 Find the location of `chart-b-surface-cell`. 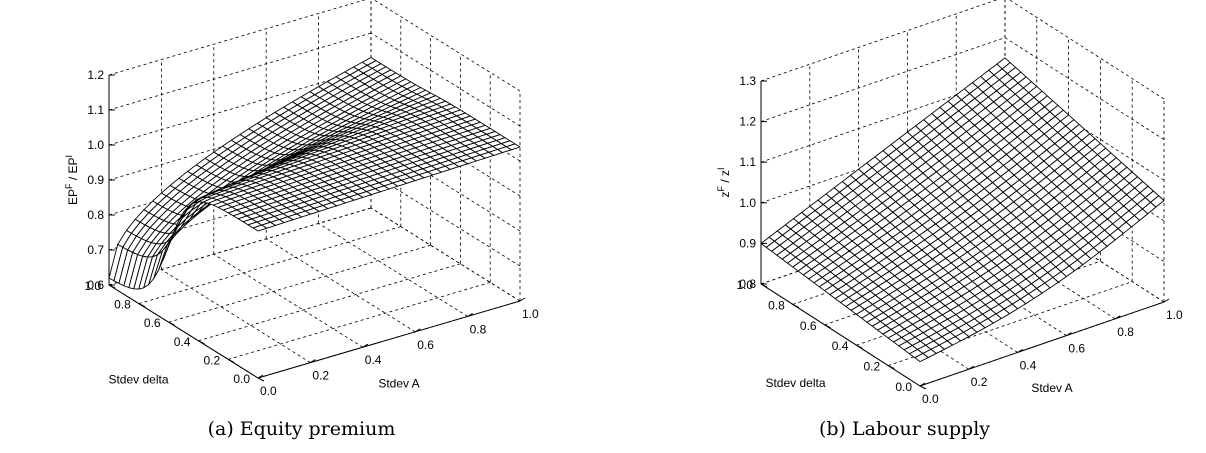

chart-b-surface-cell is located at coordinates (921, 358).